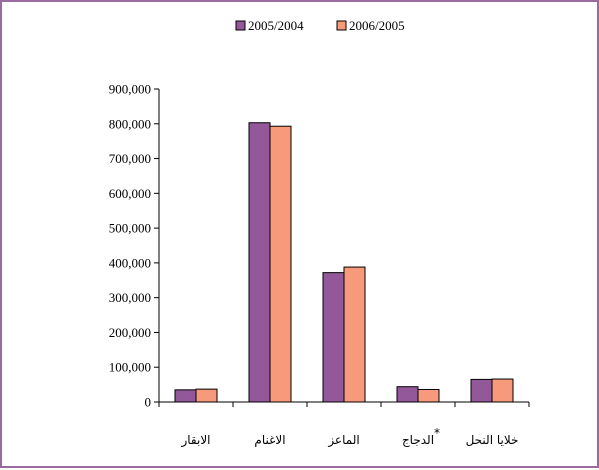 Image resolution: width=599 pixels, height=470 pixels. Describe the element at coordinates (418, 440) in the screenshot. I see `category-label: الدجاج` at that location.